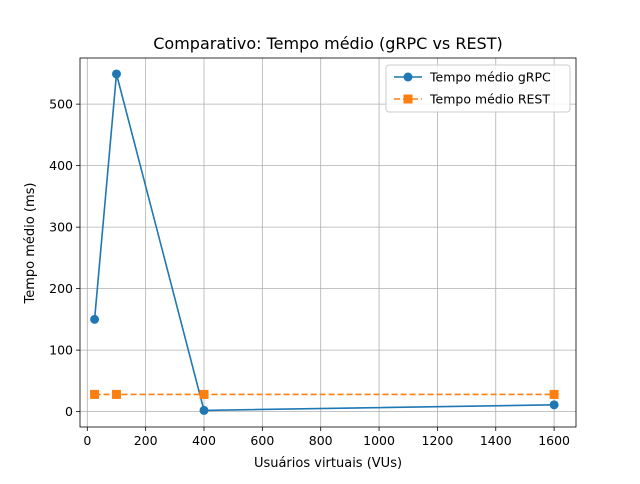  I want to click on x-tick-label: 1400, so click(496, 440).